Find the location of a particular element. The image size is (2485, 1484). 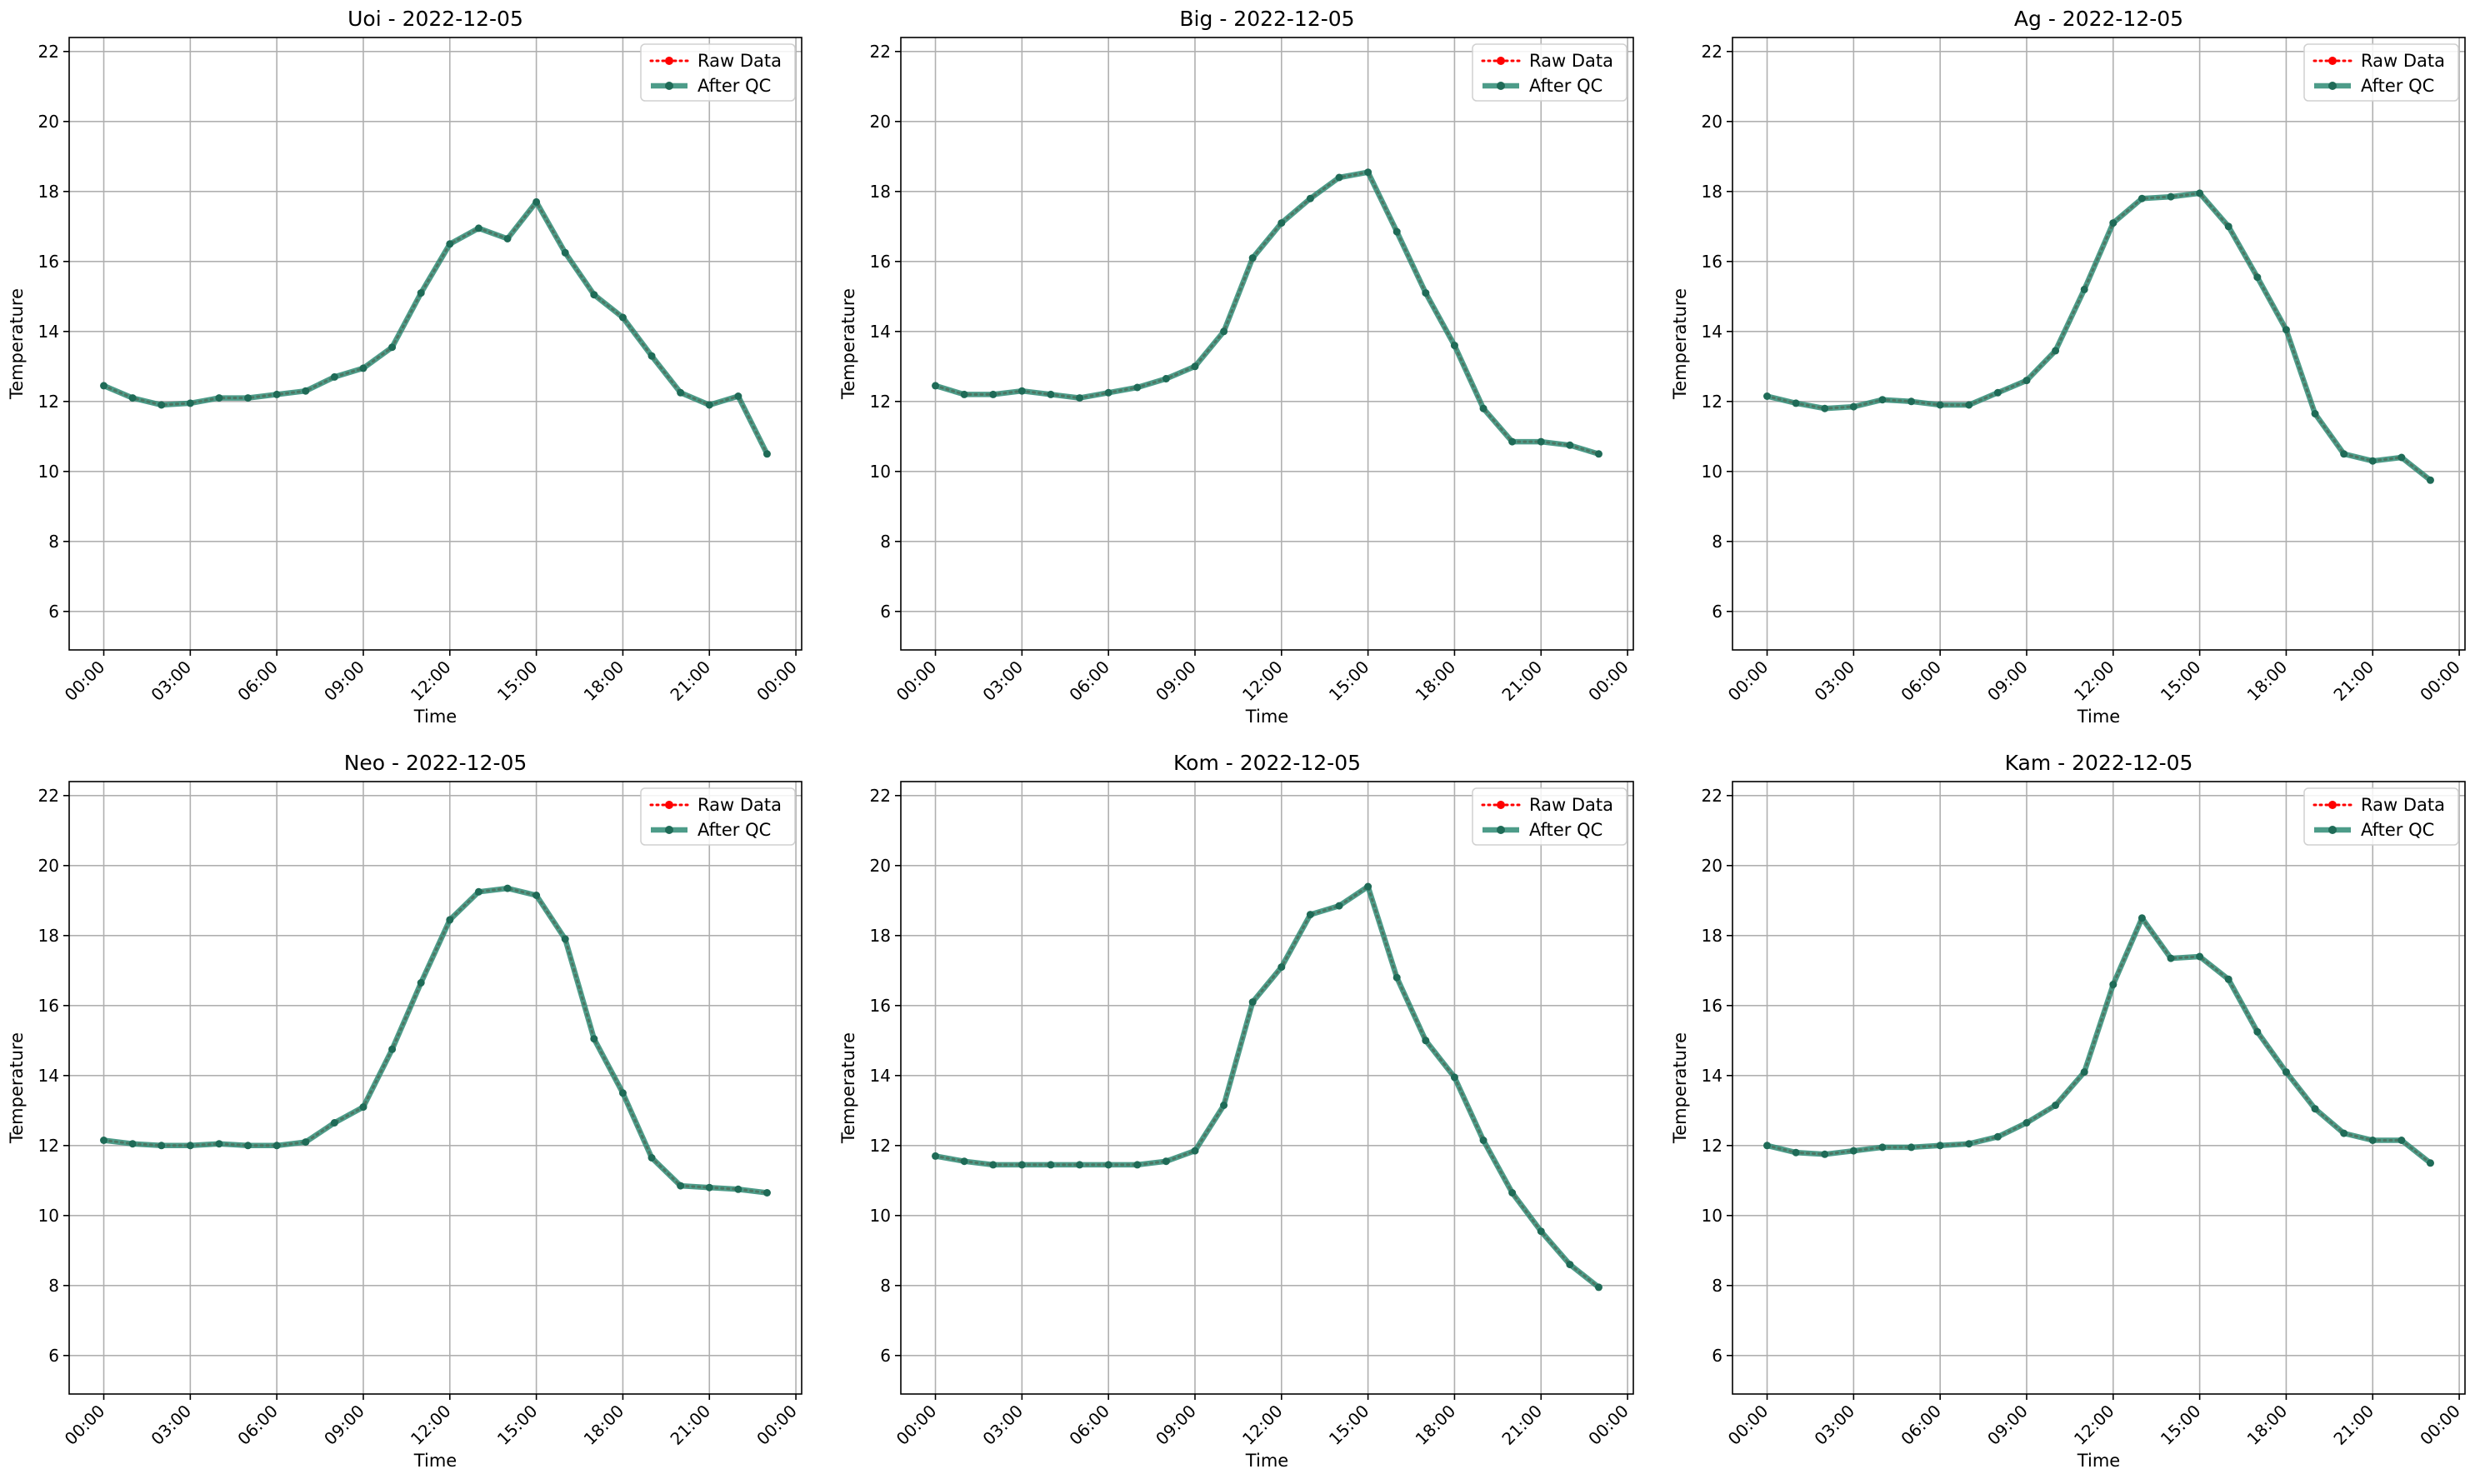

y-tick-label: 6 is located at coordinates (1717, 612).